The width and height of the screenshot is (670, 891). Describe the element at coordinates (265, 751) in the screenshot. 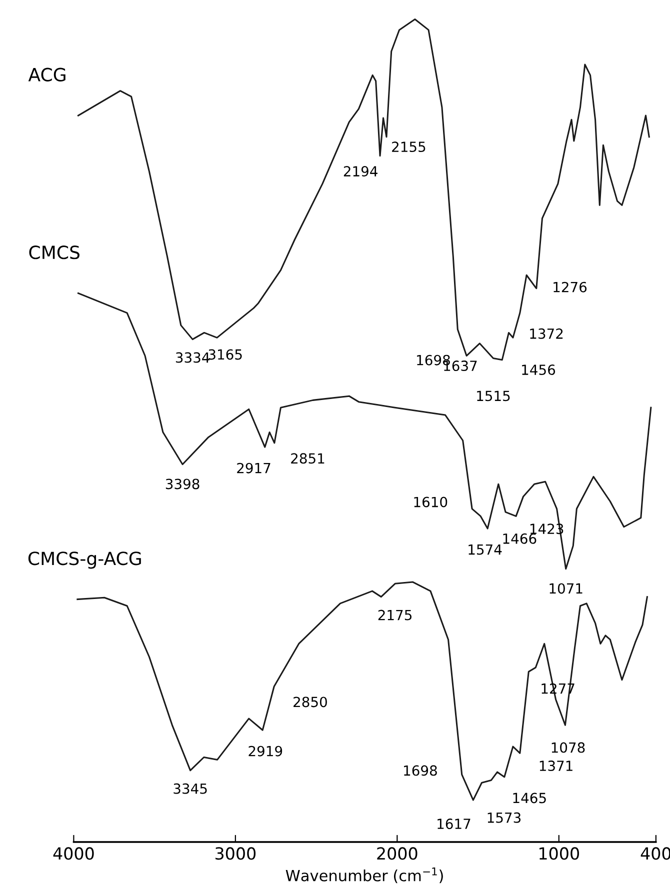

I see `annotation: 2919` at that location.